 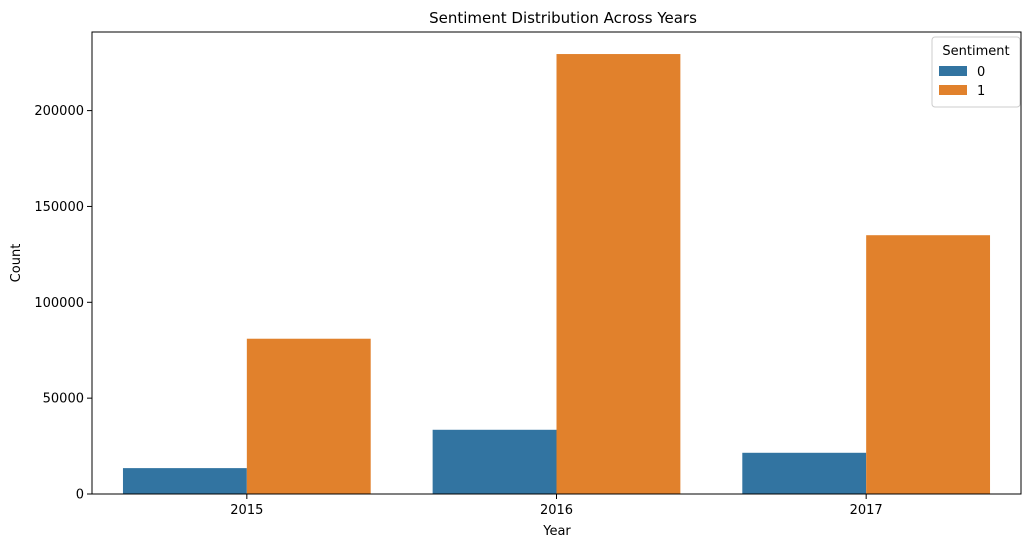 What do you see at coordinates (981, 91) in the screenshot?
I see `legend-label-1: 1` at bounding box center [981, 91].